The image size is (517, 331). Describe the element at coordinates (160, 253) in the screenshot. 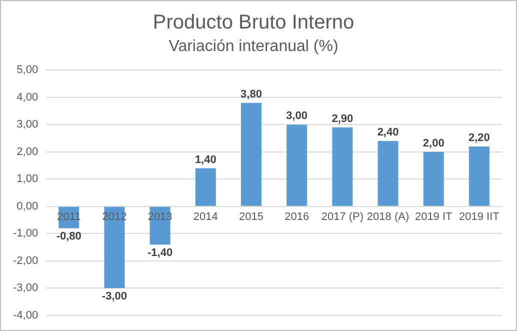

I see `data-label: -1,40` at that location.